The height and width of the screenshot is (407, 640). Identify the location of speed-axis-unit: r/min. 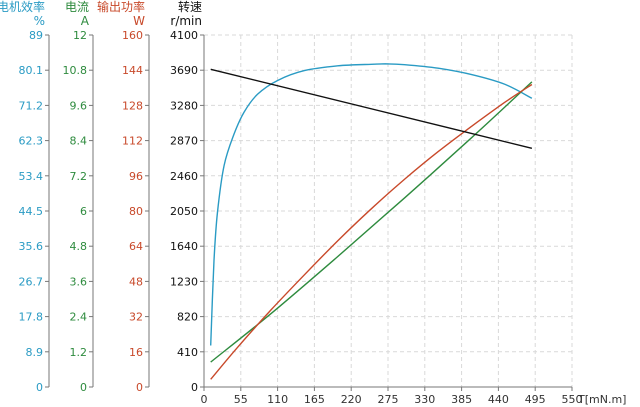
(186, 21).